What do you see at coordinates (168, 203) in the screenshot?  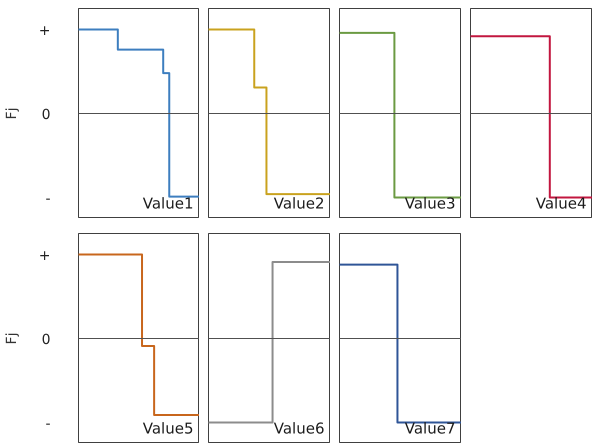 I see `text: Value1` at bounding box center [168, 203].